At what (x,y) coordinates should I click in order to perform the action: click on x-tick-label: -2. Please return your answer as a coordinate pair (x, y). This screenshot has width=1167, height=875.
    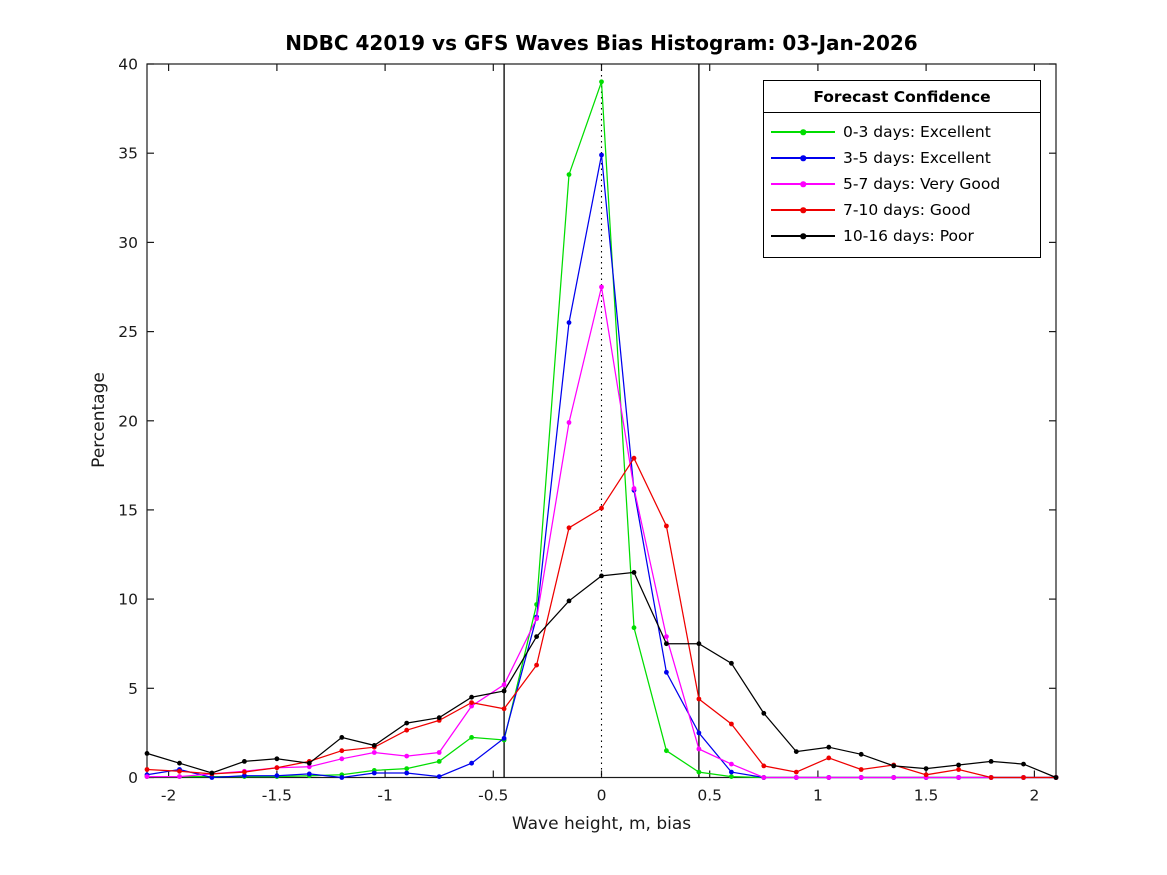
    Looking at the image, I should click on (168, 796).